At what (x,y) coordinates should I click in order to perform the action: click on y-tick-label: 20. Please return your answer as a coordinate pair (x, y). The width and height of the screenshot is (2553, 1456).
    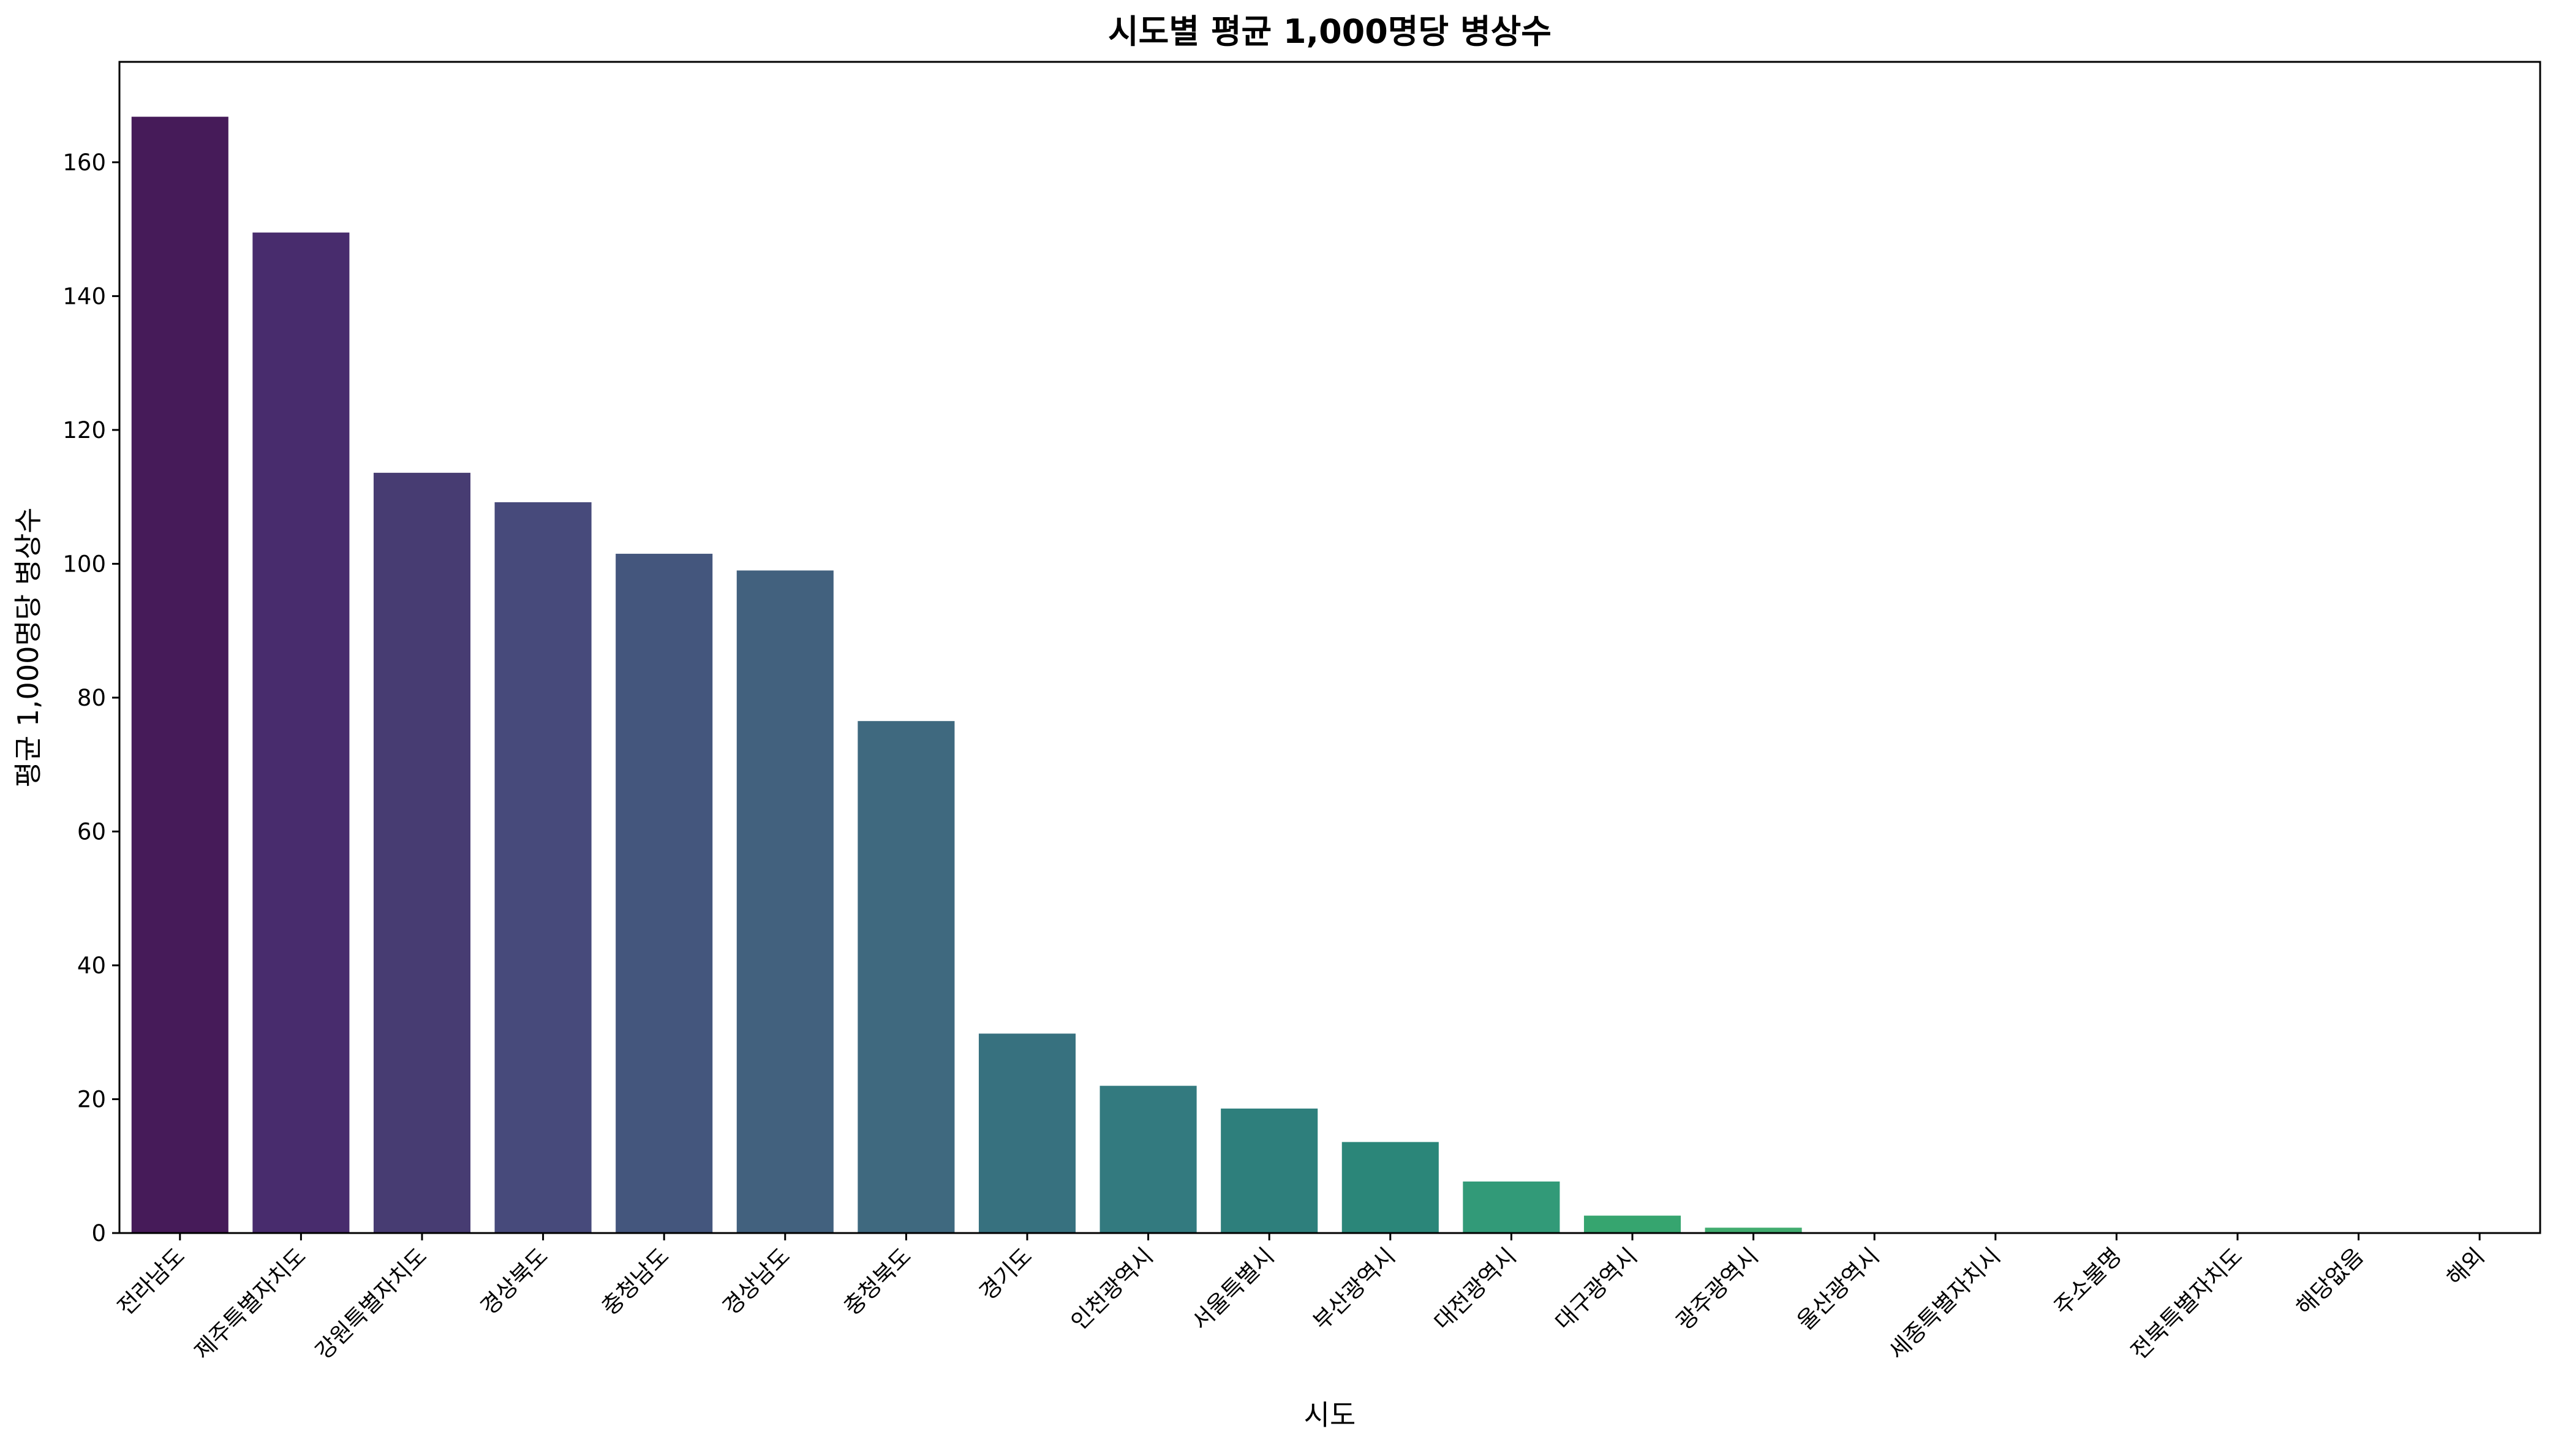
    Looking at the image, I should click on (91, 1099).